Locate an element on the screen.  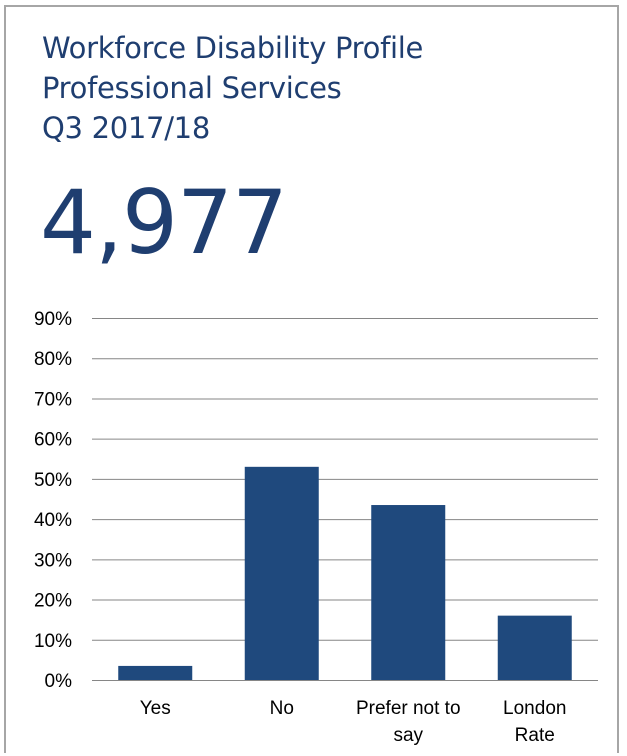
y-tick-label: 40% is located at coordinates (53, 520).